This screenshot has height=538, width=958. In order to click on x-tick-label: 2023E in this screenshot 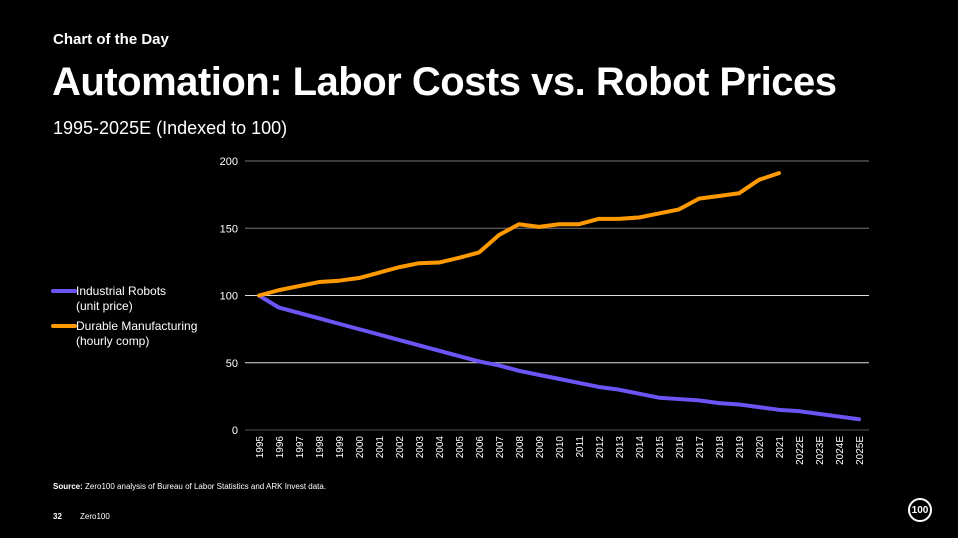, I will do `click(820, 450)`.